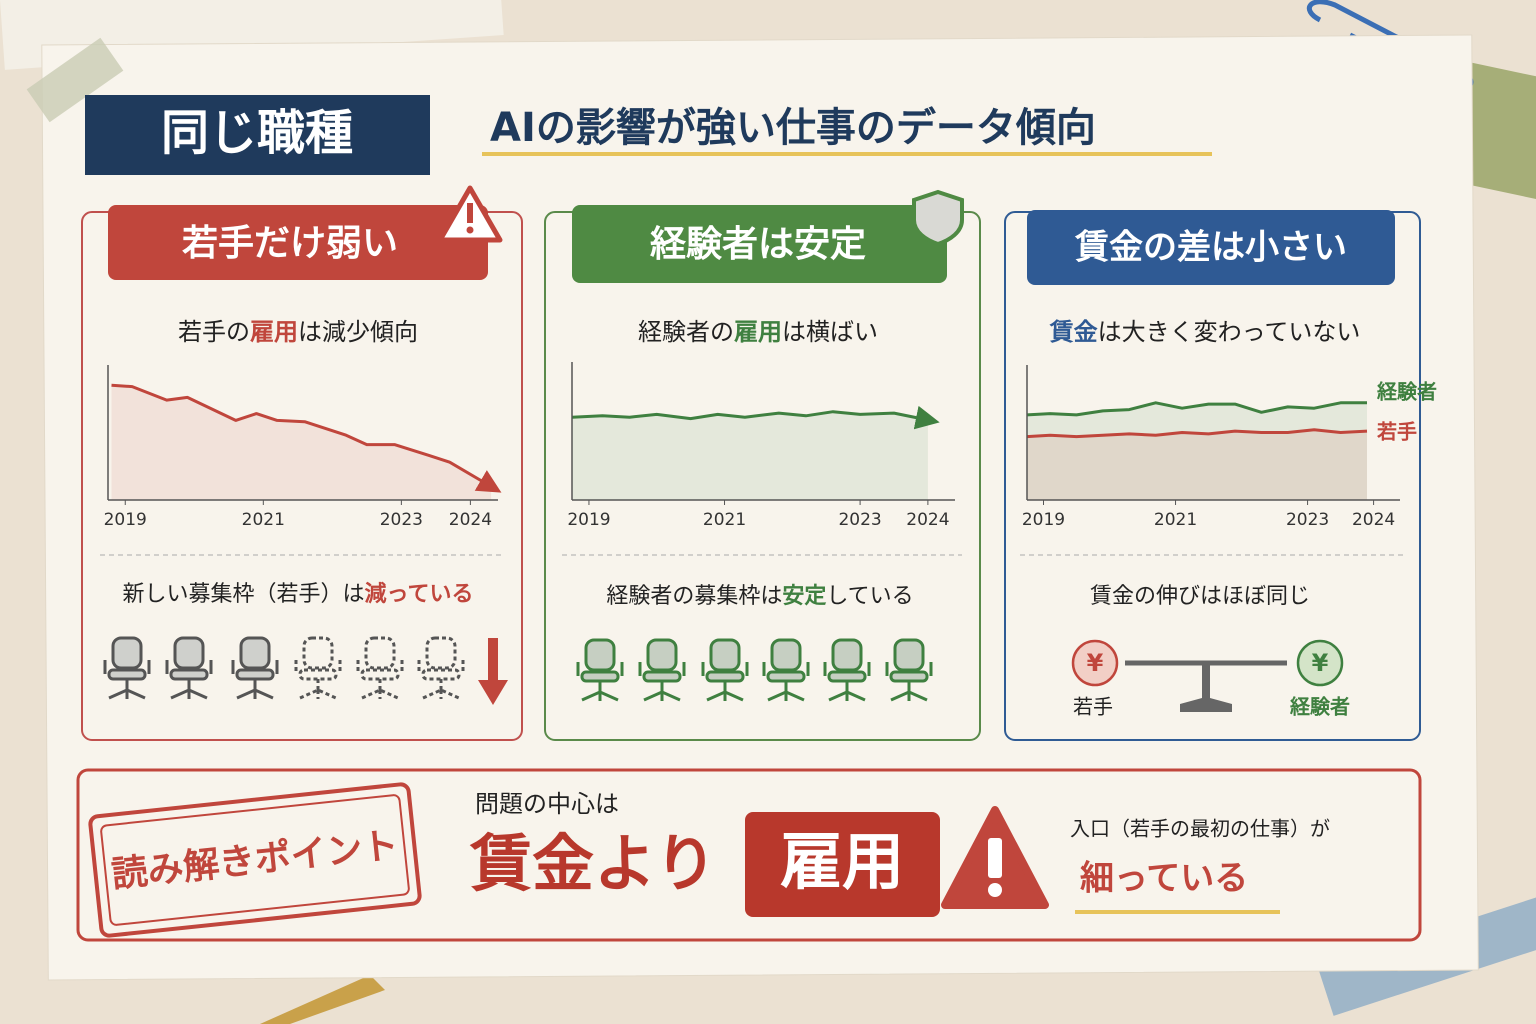 The width and height of the screenshot is (1536, 1024). Describe the element at coordinates (842, 861) in the screenshot. I see `footer-headline-emphasis: 雇用` at that location.